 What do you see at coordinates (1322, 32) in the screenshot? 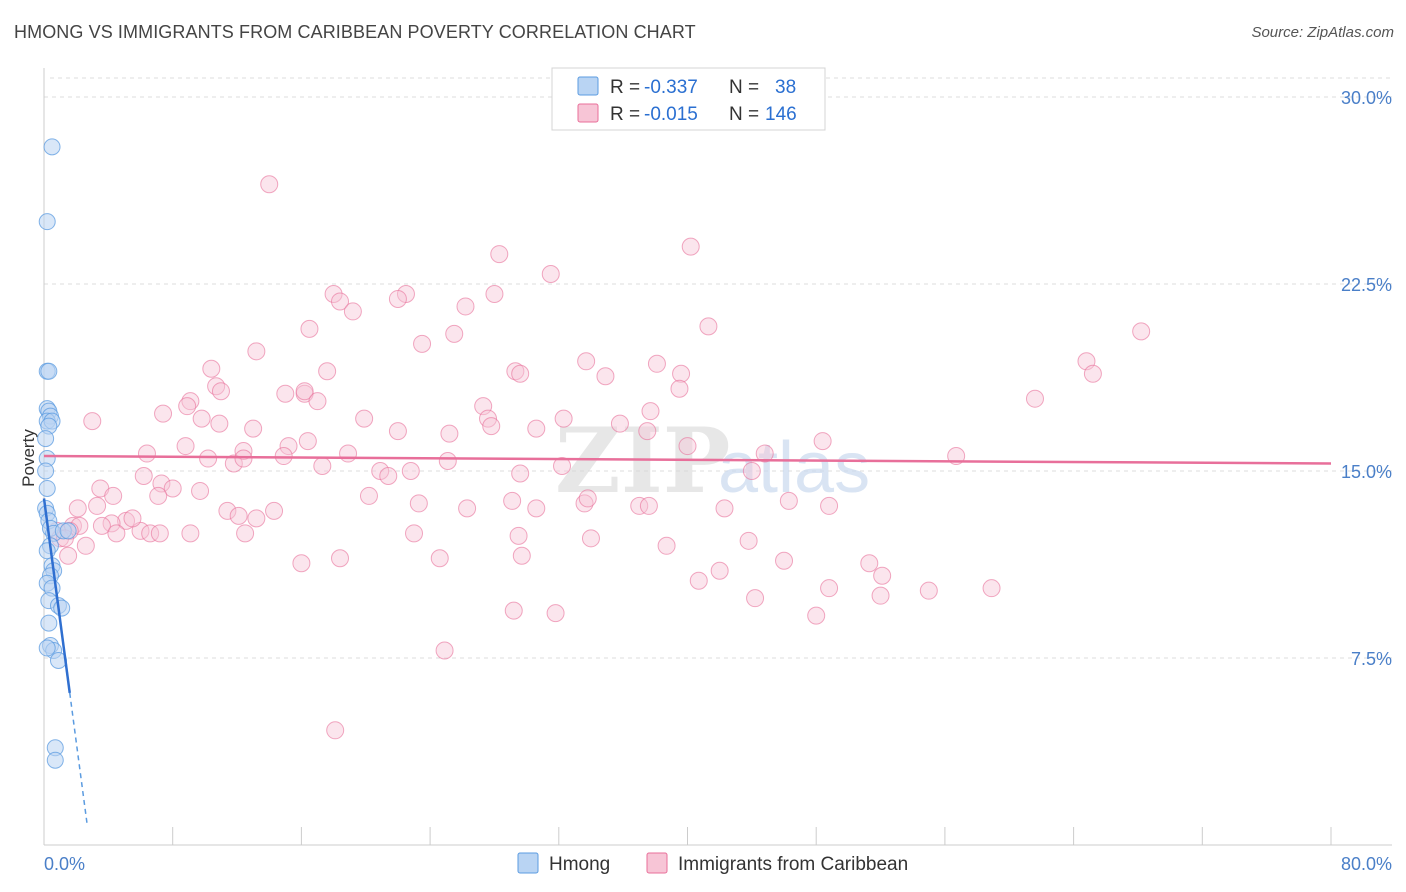
I see `chart-source: Source: ZipAtlas.com` at bounding box center [1322, 32].